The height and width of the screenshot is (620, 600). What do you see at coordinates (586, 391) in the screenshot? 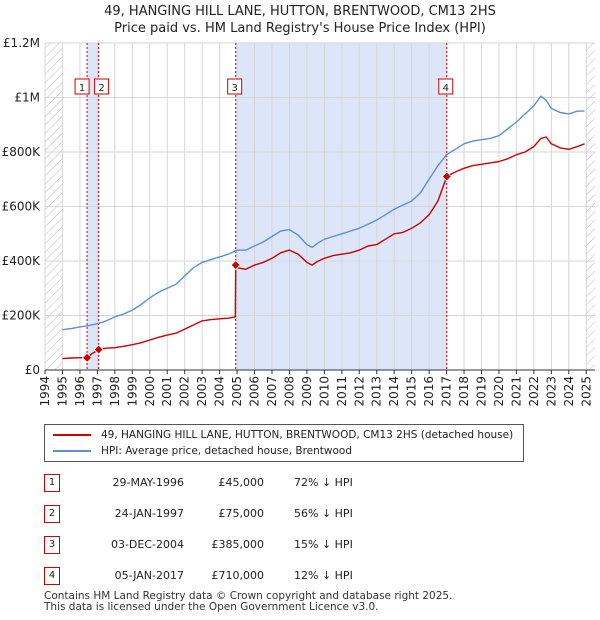
I see `x-tick-label: 2025` at bounding box center [586, 391].